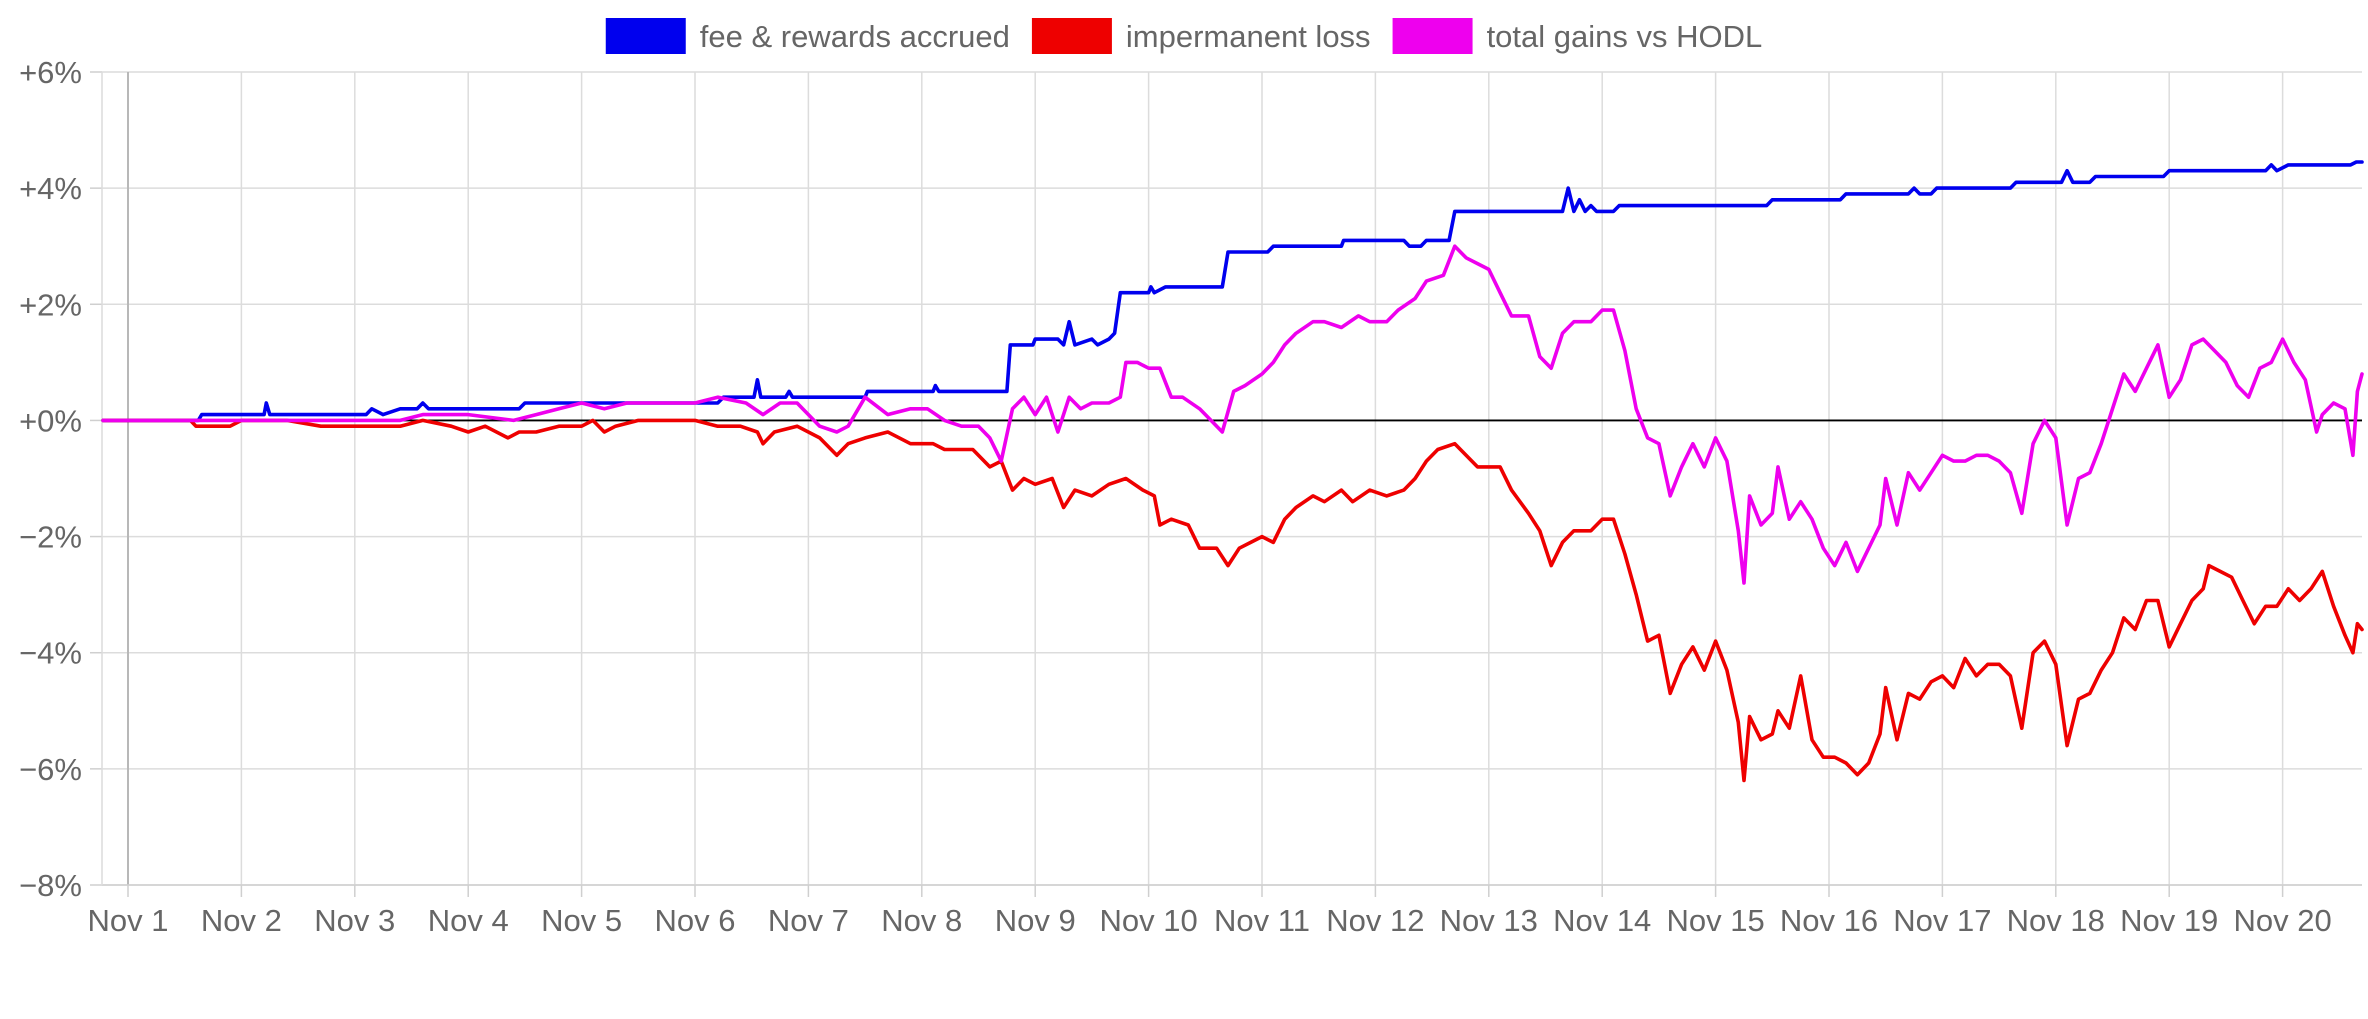 The height and width of the screenshot is (1019, 2368). Describe the element at coordinates (1602, 920) in the screenshot. I see `x-tick-label: Nov 14` at that location.